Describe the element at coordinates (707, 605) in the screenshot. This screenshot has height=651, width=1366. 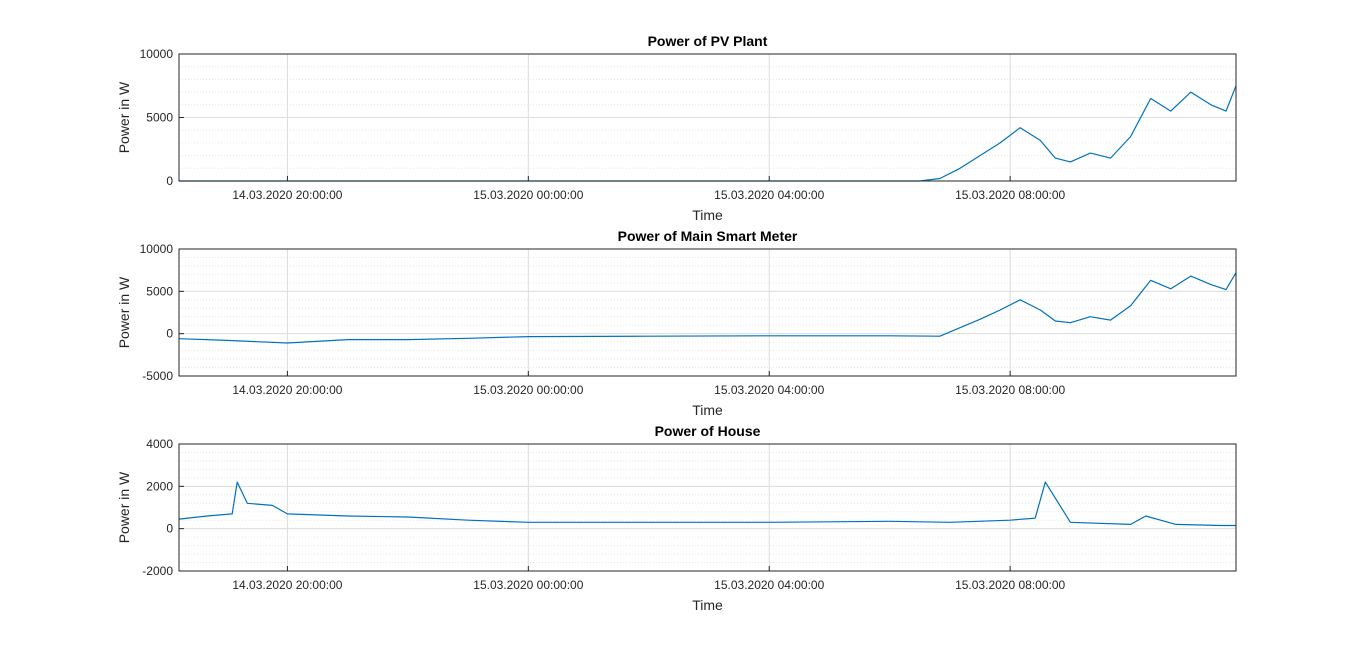
I see `house-xlabel: Time` at that location.